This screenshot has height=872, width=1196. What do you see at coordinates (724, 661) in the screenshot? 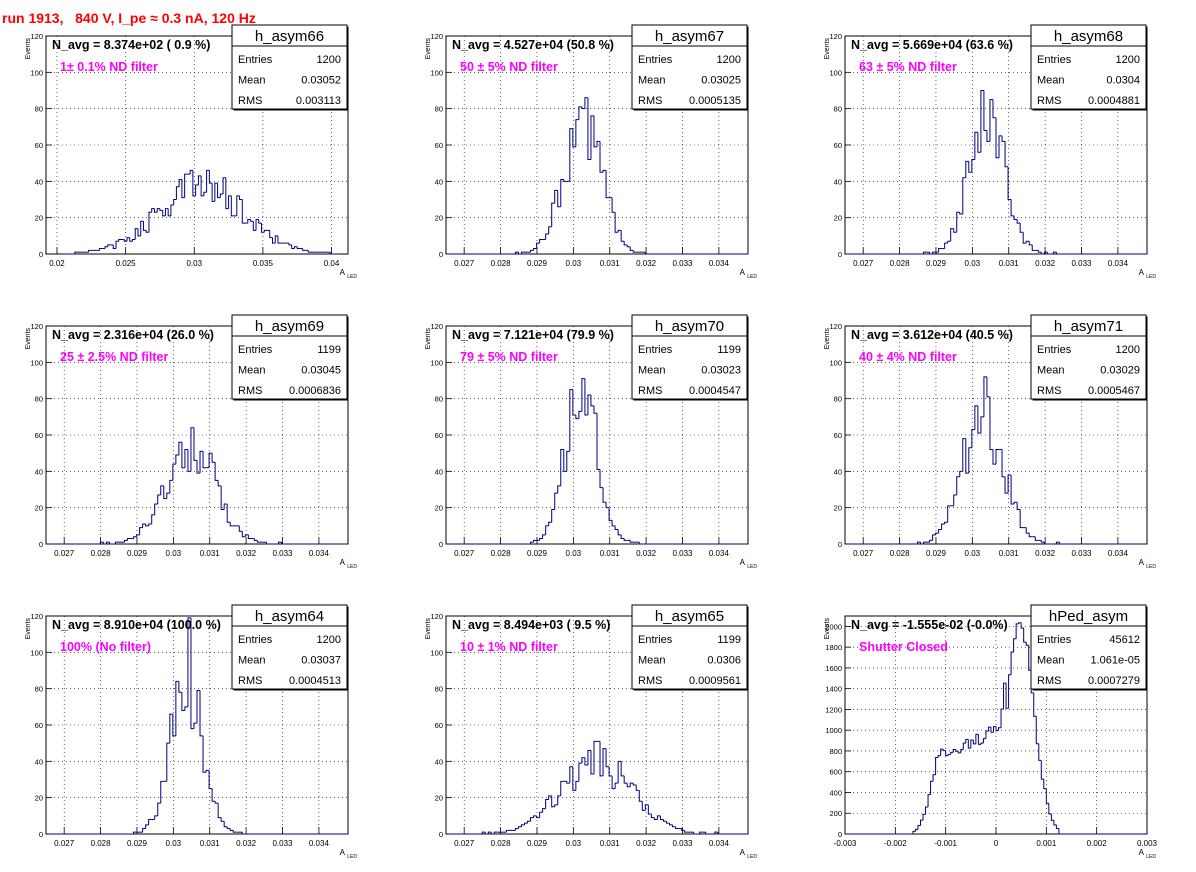
I see `stats-value: 0.0306` at bounding box center [724, 661].